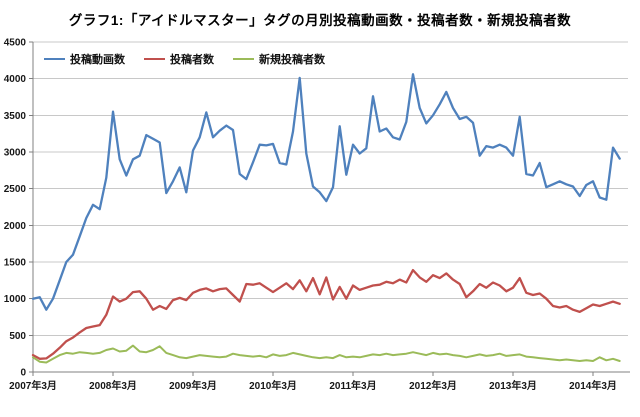 Image resolution: width=640 pixels, height=417 pixels. What do you see at coordinates (513, 385) in the screenshot?
I see `x-axis-label: 2013年3月` at bounding box center [513, 385].